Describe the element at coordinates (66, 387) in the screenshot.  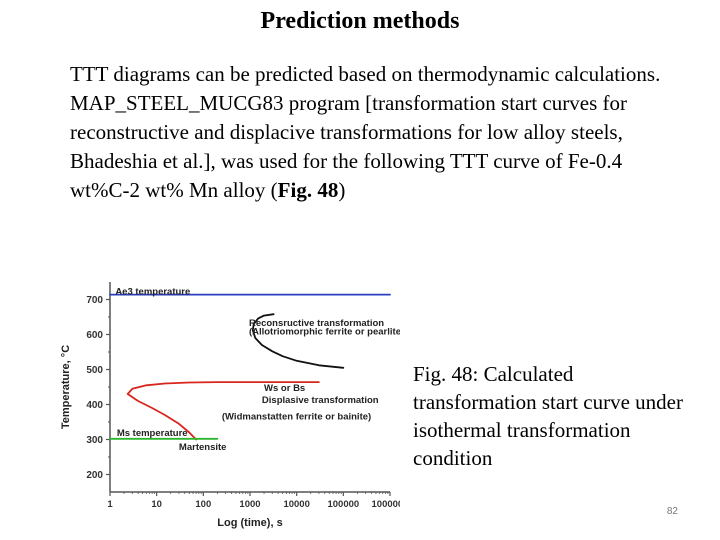
I see `y-axis-title: Temperature, °C` at that location.